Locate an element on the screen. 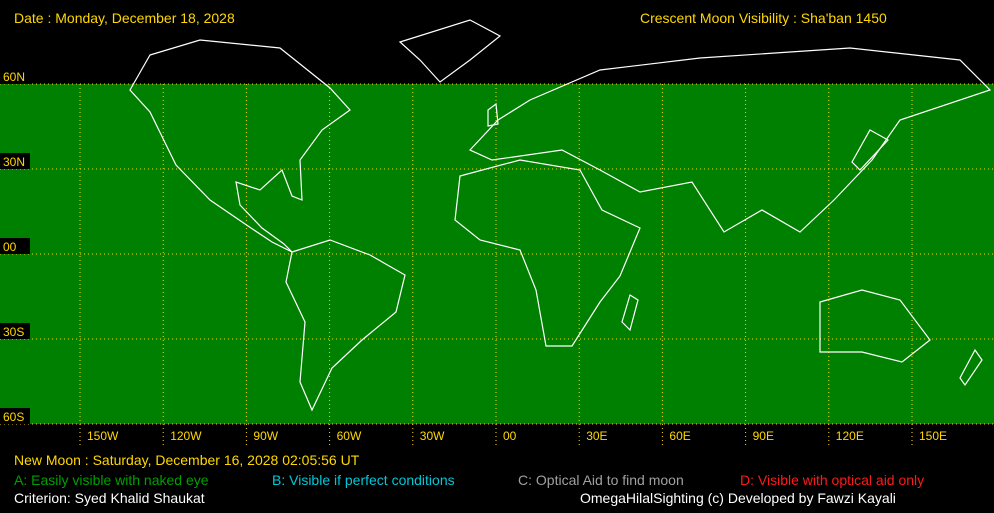 The width and height of the screenshot is (994, 513). lat-label: 60N is located at coordinates (14, 77).